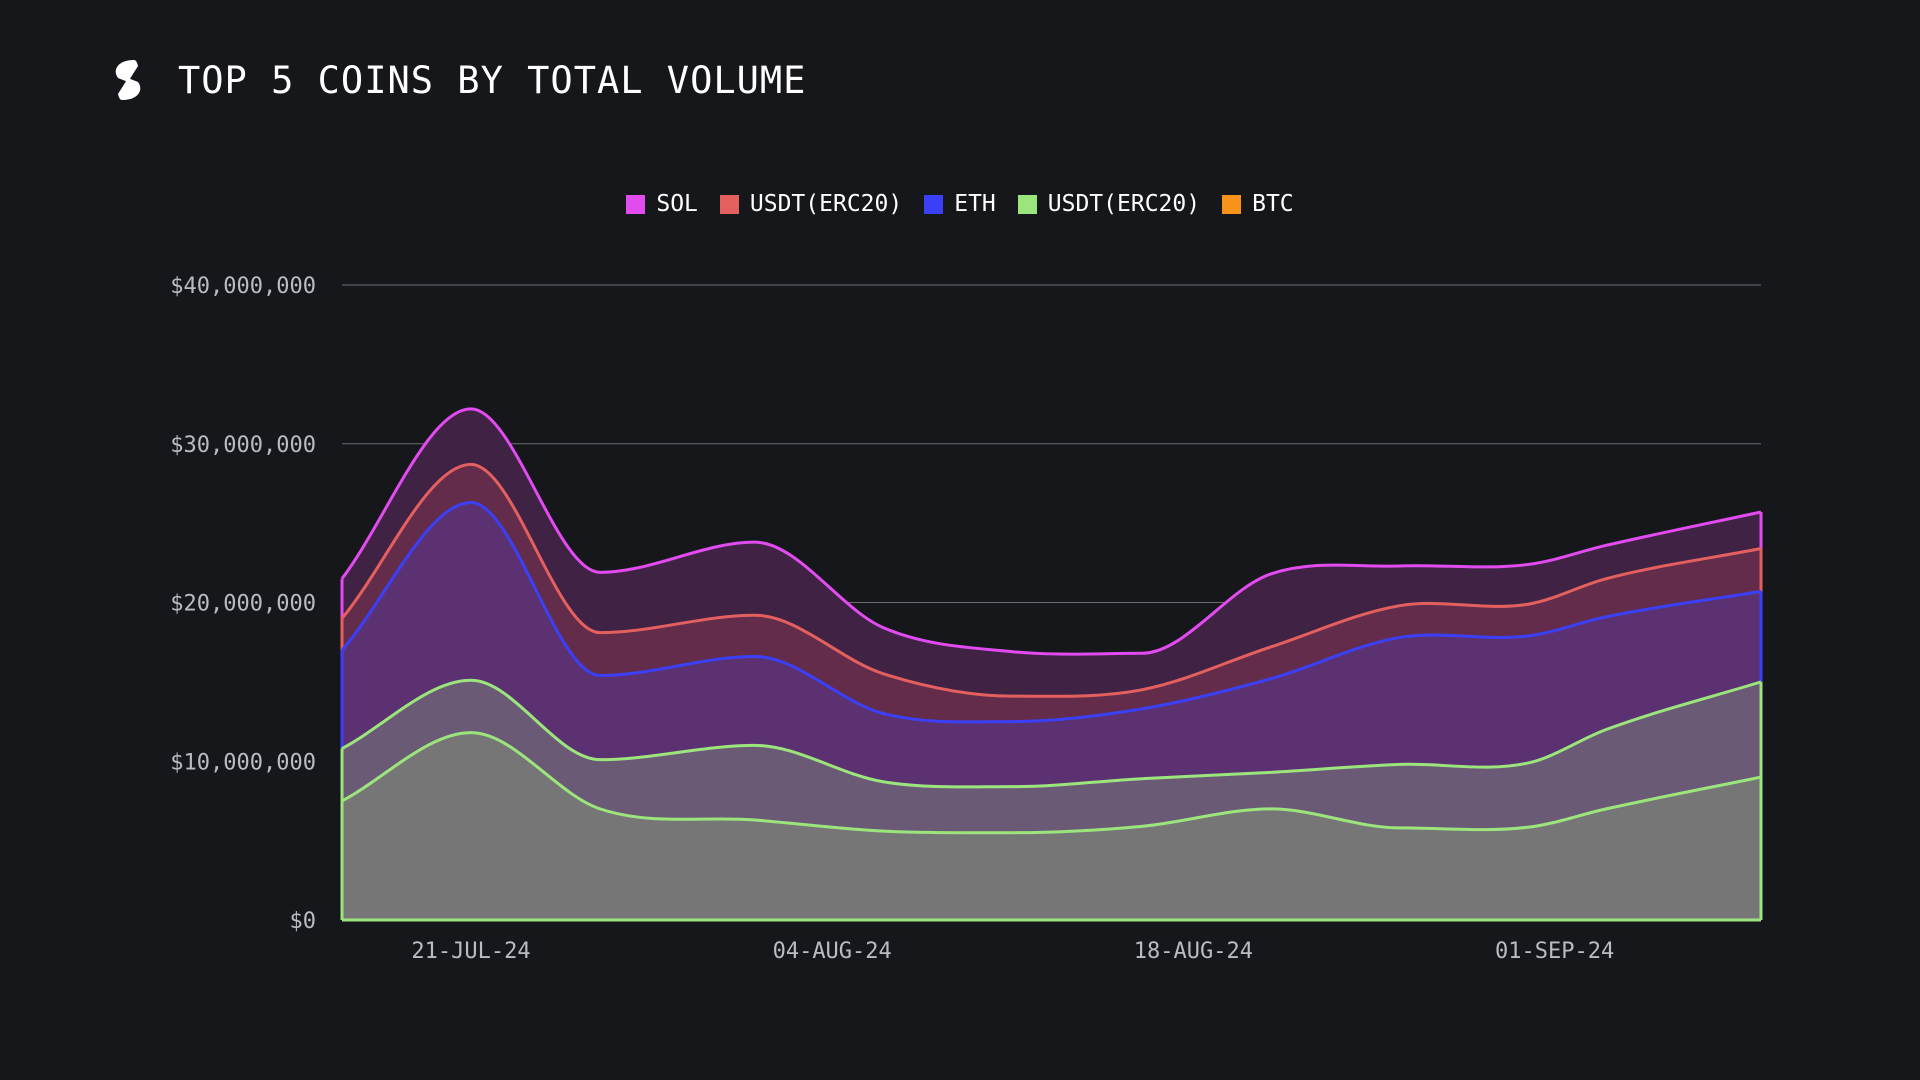 The height and width of the screenshot is (1080, 1920). Describe the element at coordinates (1012, 951) in the screenshot. I see `x-axis-ticks: 21-JUL-24 04-AUG-24 18-AUG-24 01-SEP-24` at that location.